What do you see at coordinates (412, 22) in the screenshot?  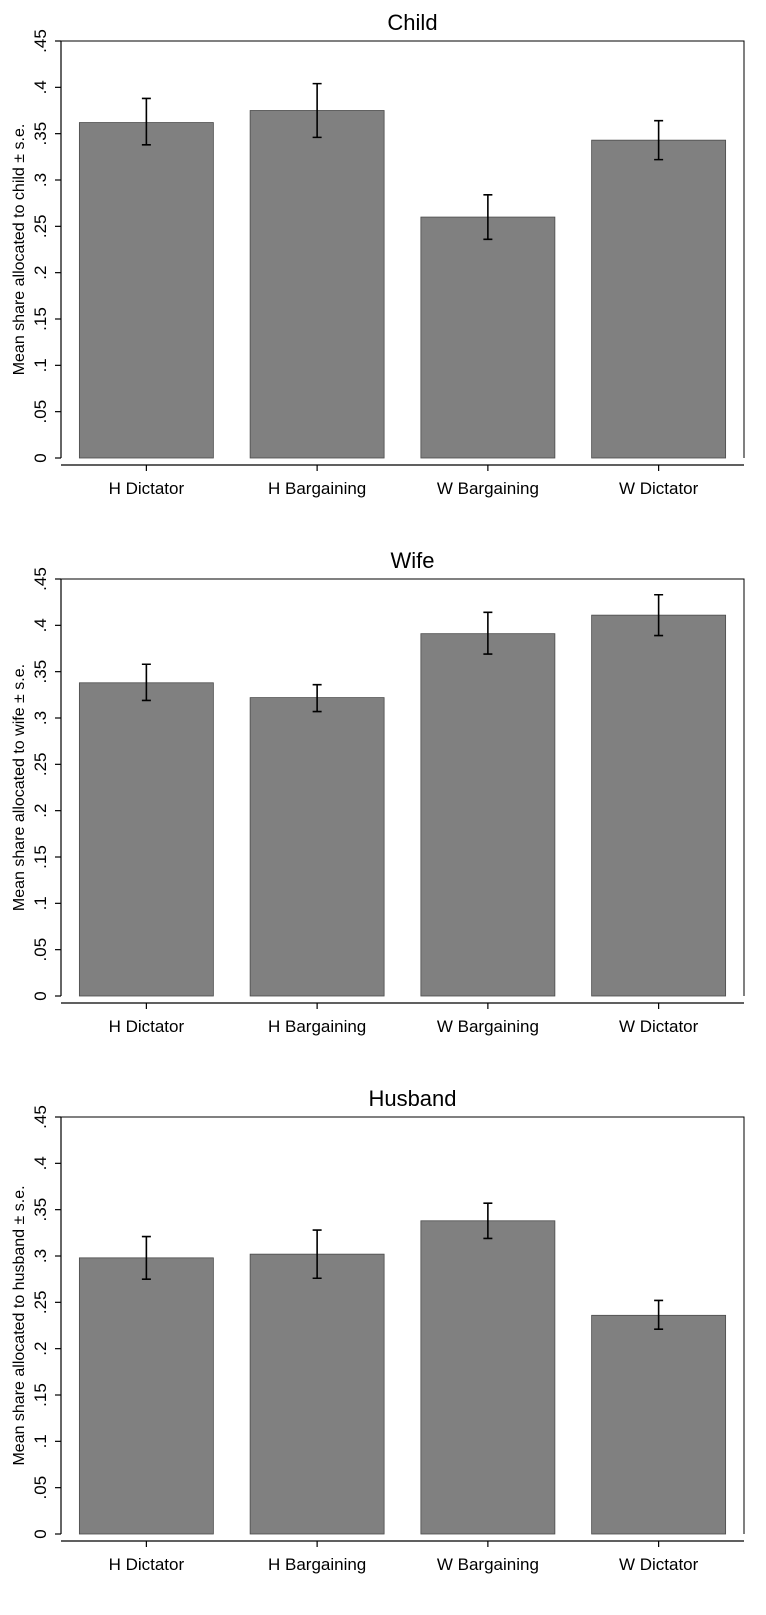 I see `chart-title: Child` at bounding box center [412, 22].